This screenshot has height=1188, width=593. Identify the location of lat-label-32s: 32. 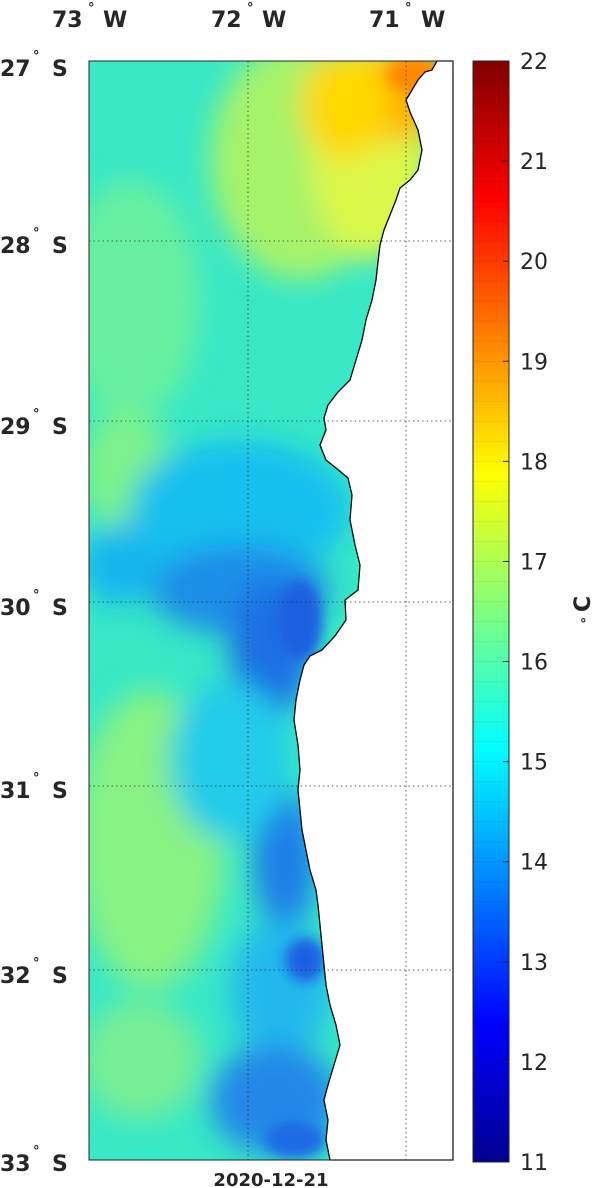
(15, 976).